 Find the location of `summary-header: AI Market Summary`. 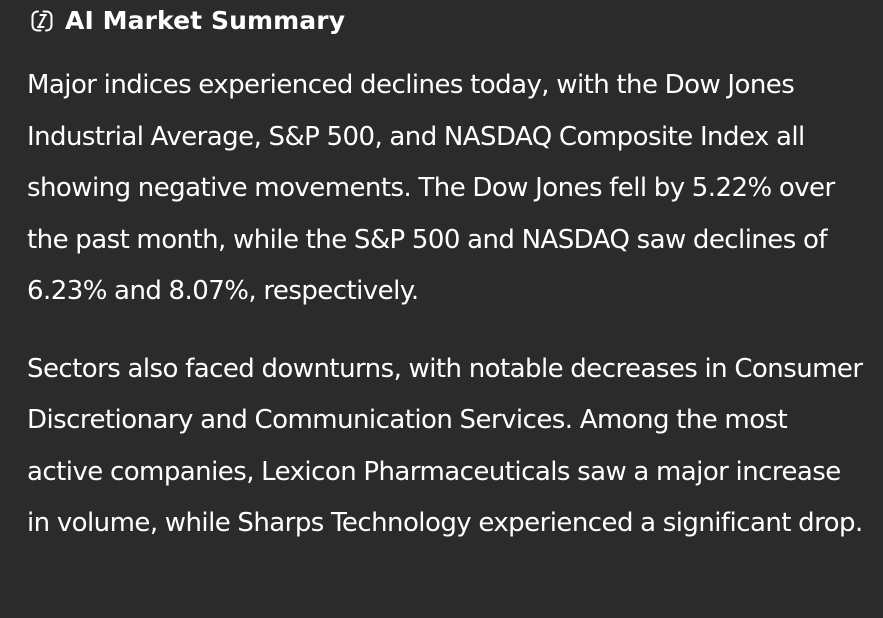

summary-header: AI Market Summary is located at coordinates (446, 21).